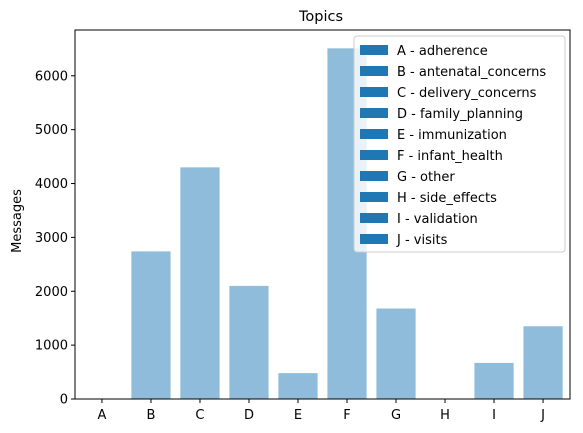 The height and width of the screenshot is (433, 583). I want to click on chart-title: Topics, so click(320, 17).